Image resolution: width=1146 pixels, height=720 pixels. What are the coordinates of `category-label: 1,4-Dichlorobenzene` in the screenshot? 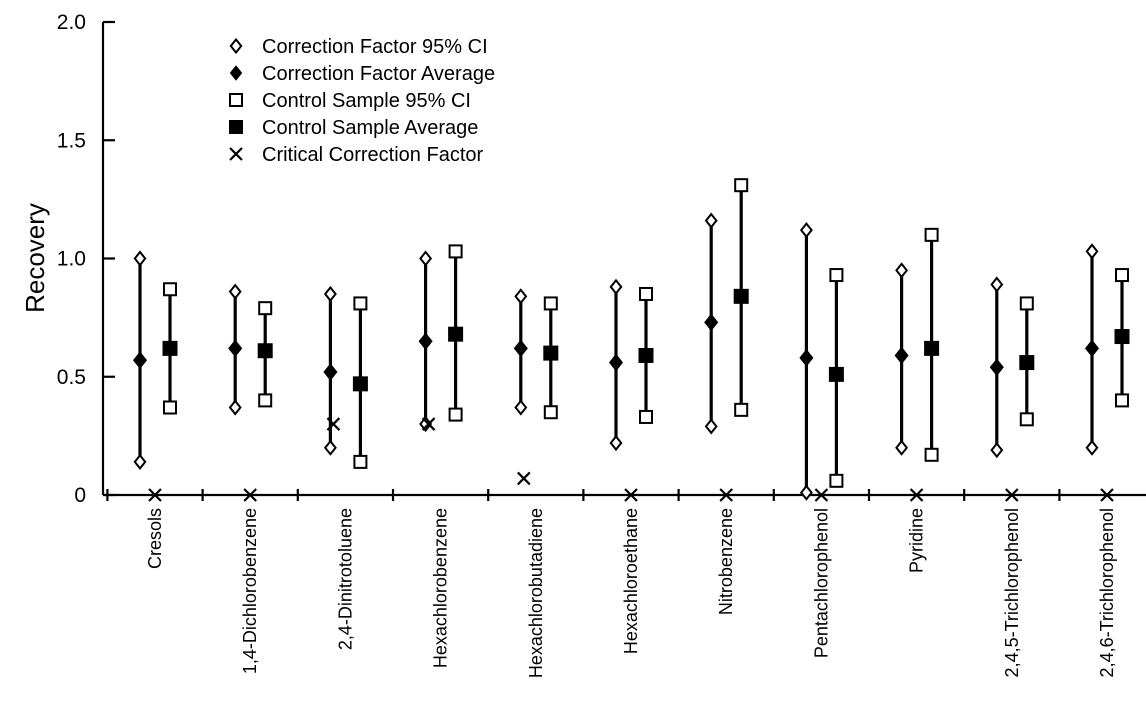 It's located at (250, 591).